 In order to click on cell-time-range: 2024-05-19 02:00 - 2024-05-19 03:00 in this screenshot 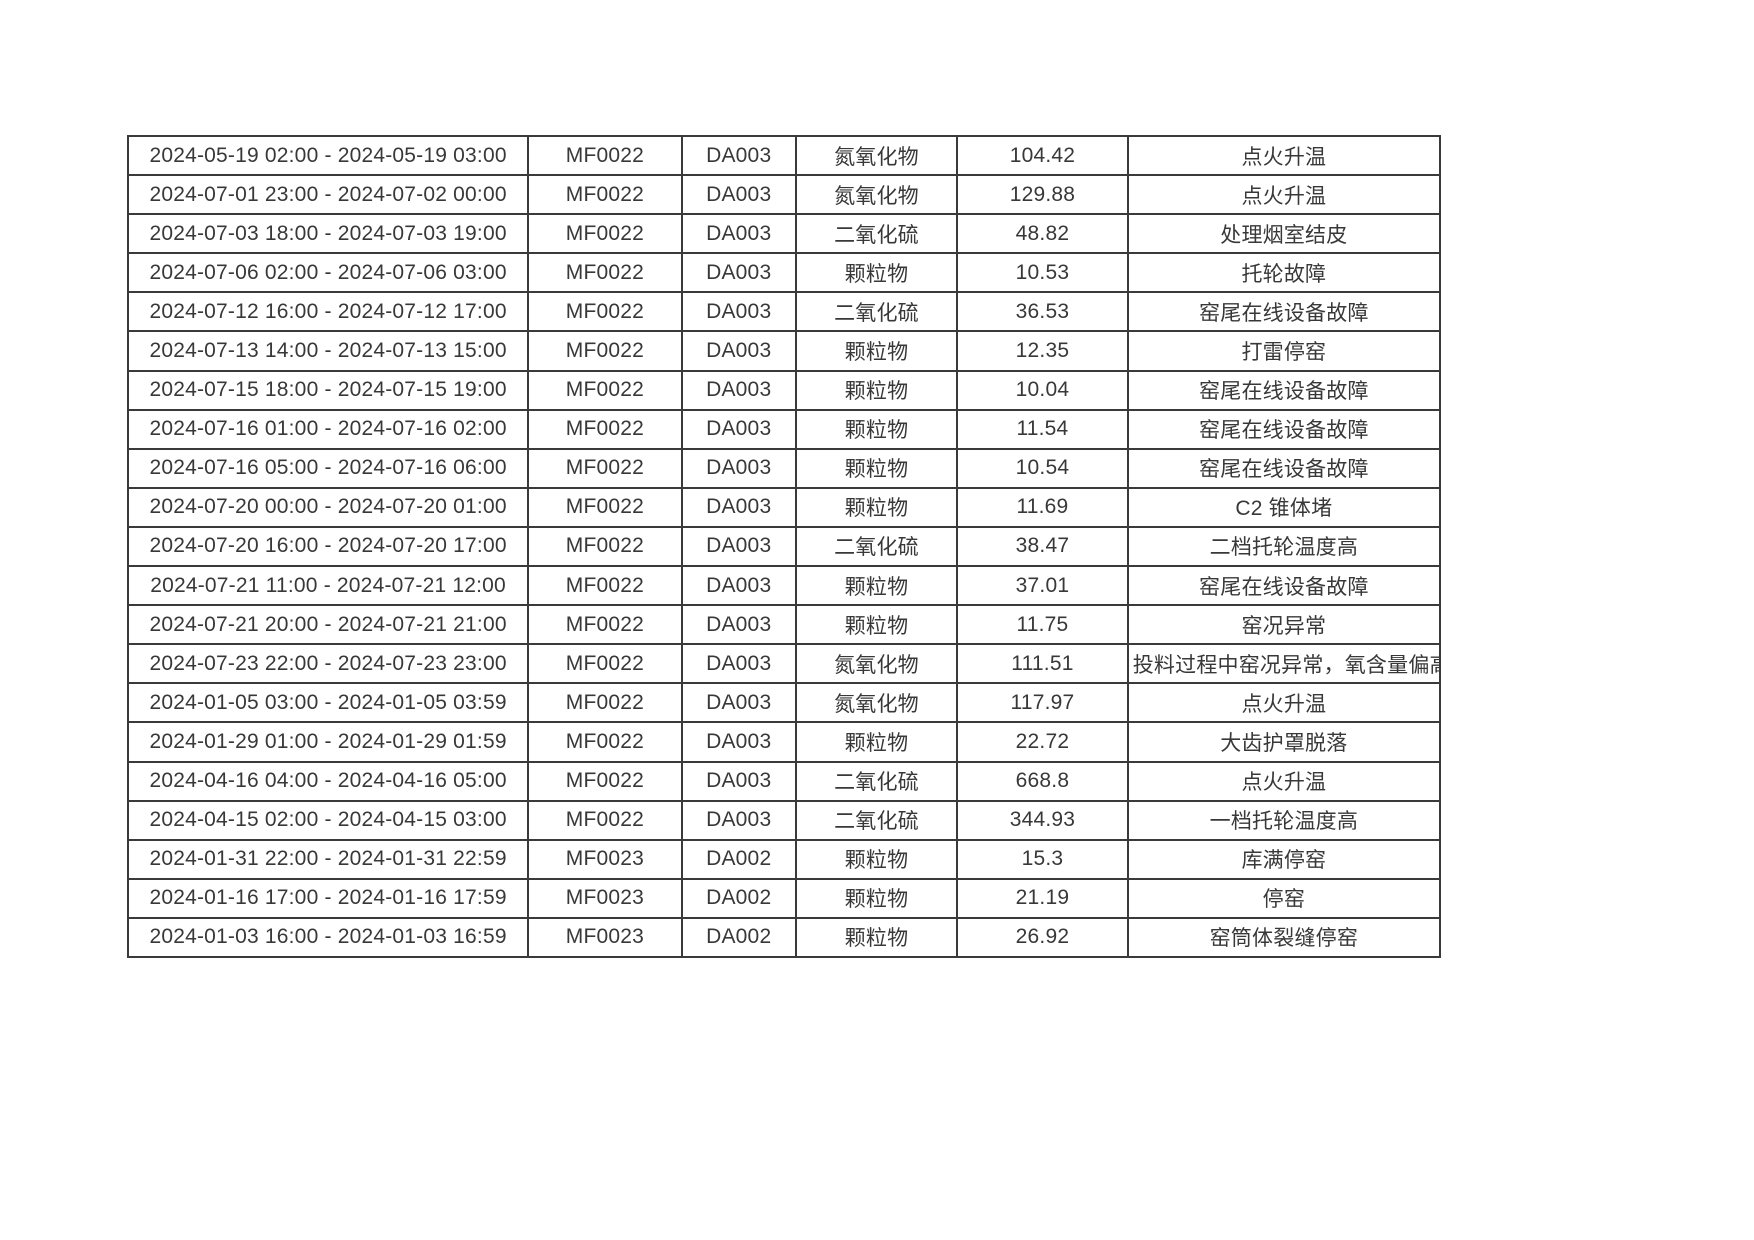, I will do `click(328, 155)`.